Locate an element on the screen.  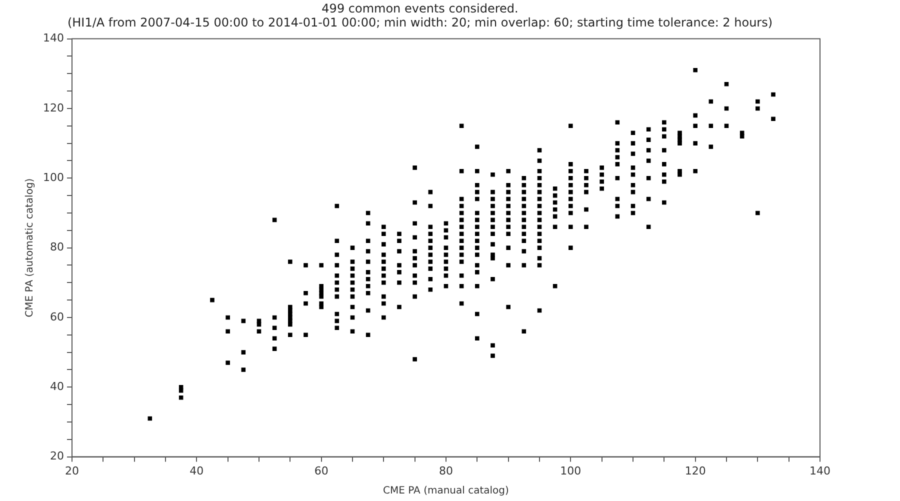
x-tick-label: 60 is located at coordinates (321, 471).